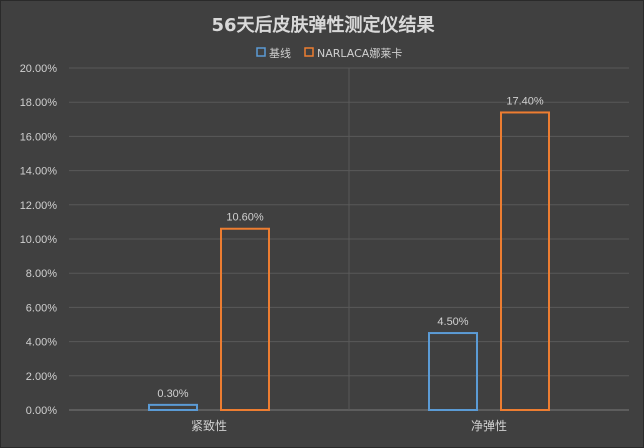 The height and width of the screenshot is (448, 644). I want to click on y-tick-label: 0.00%, so click(41, 411).